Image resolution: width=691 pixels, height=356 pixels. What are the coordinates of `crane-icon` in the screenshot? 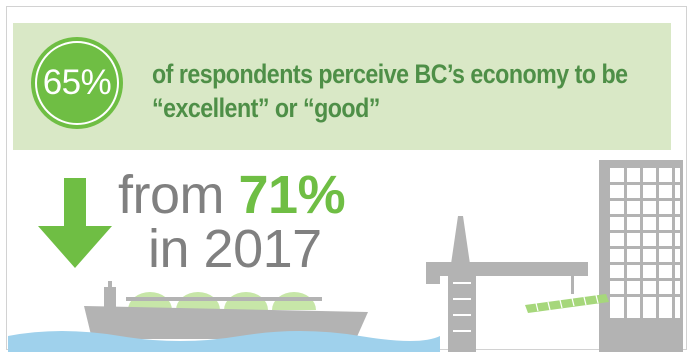 It's located at (507, 284).